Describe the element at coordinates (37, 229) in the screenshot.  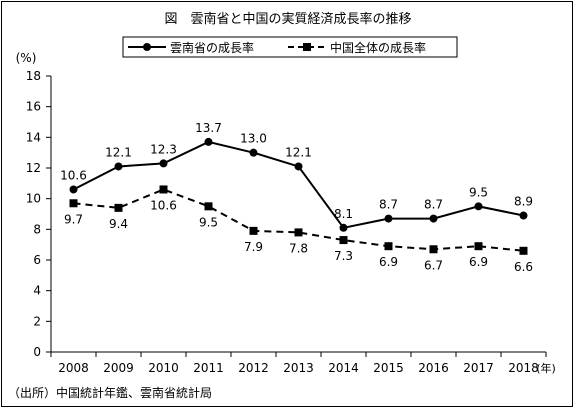
I see `y-tick-label: 8` at that location.